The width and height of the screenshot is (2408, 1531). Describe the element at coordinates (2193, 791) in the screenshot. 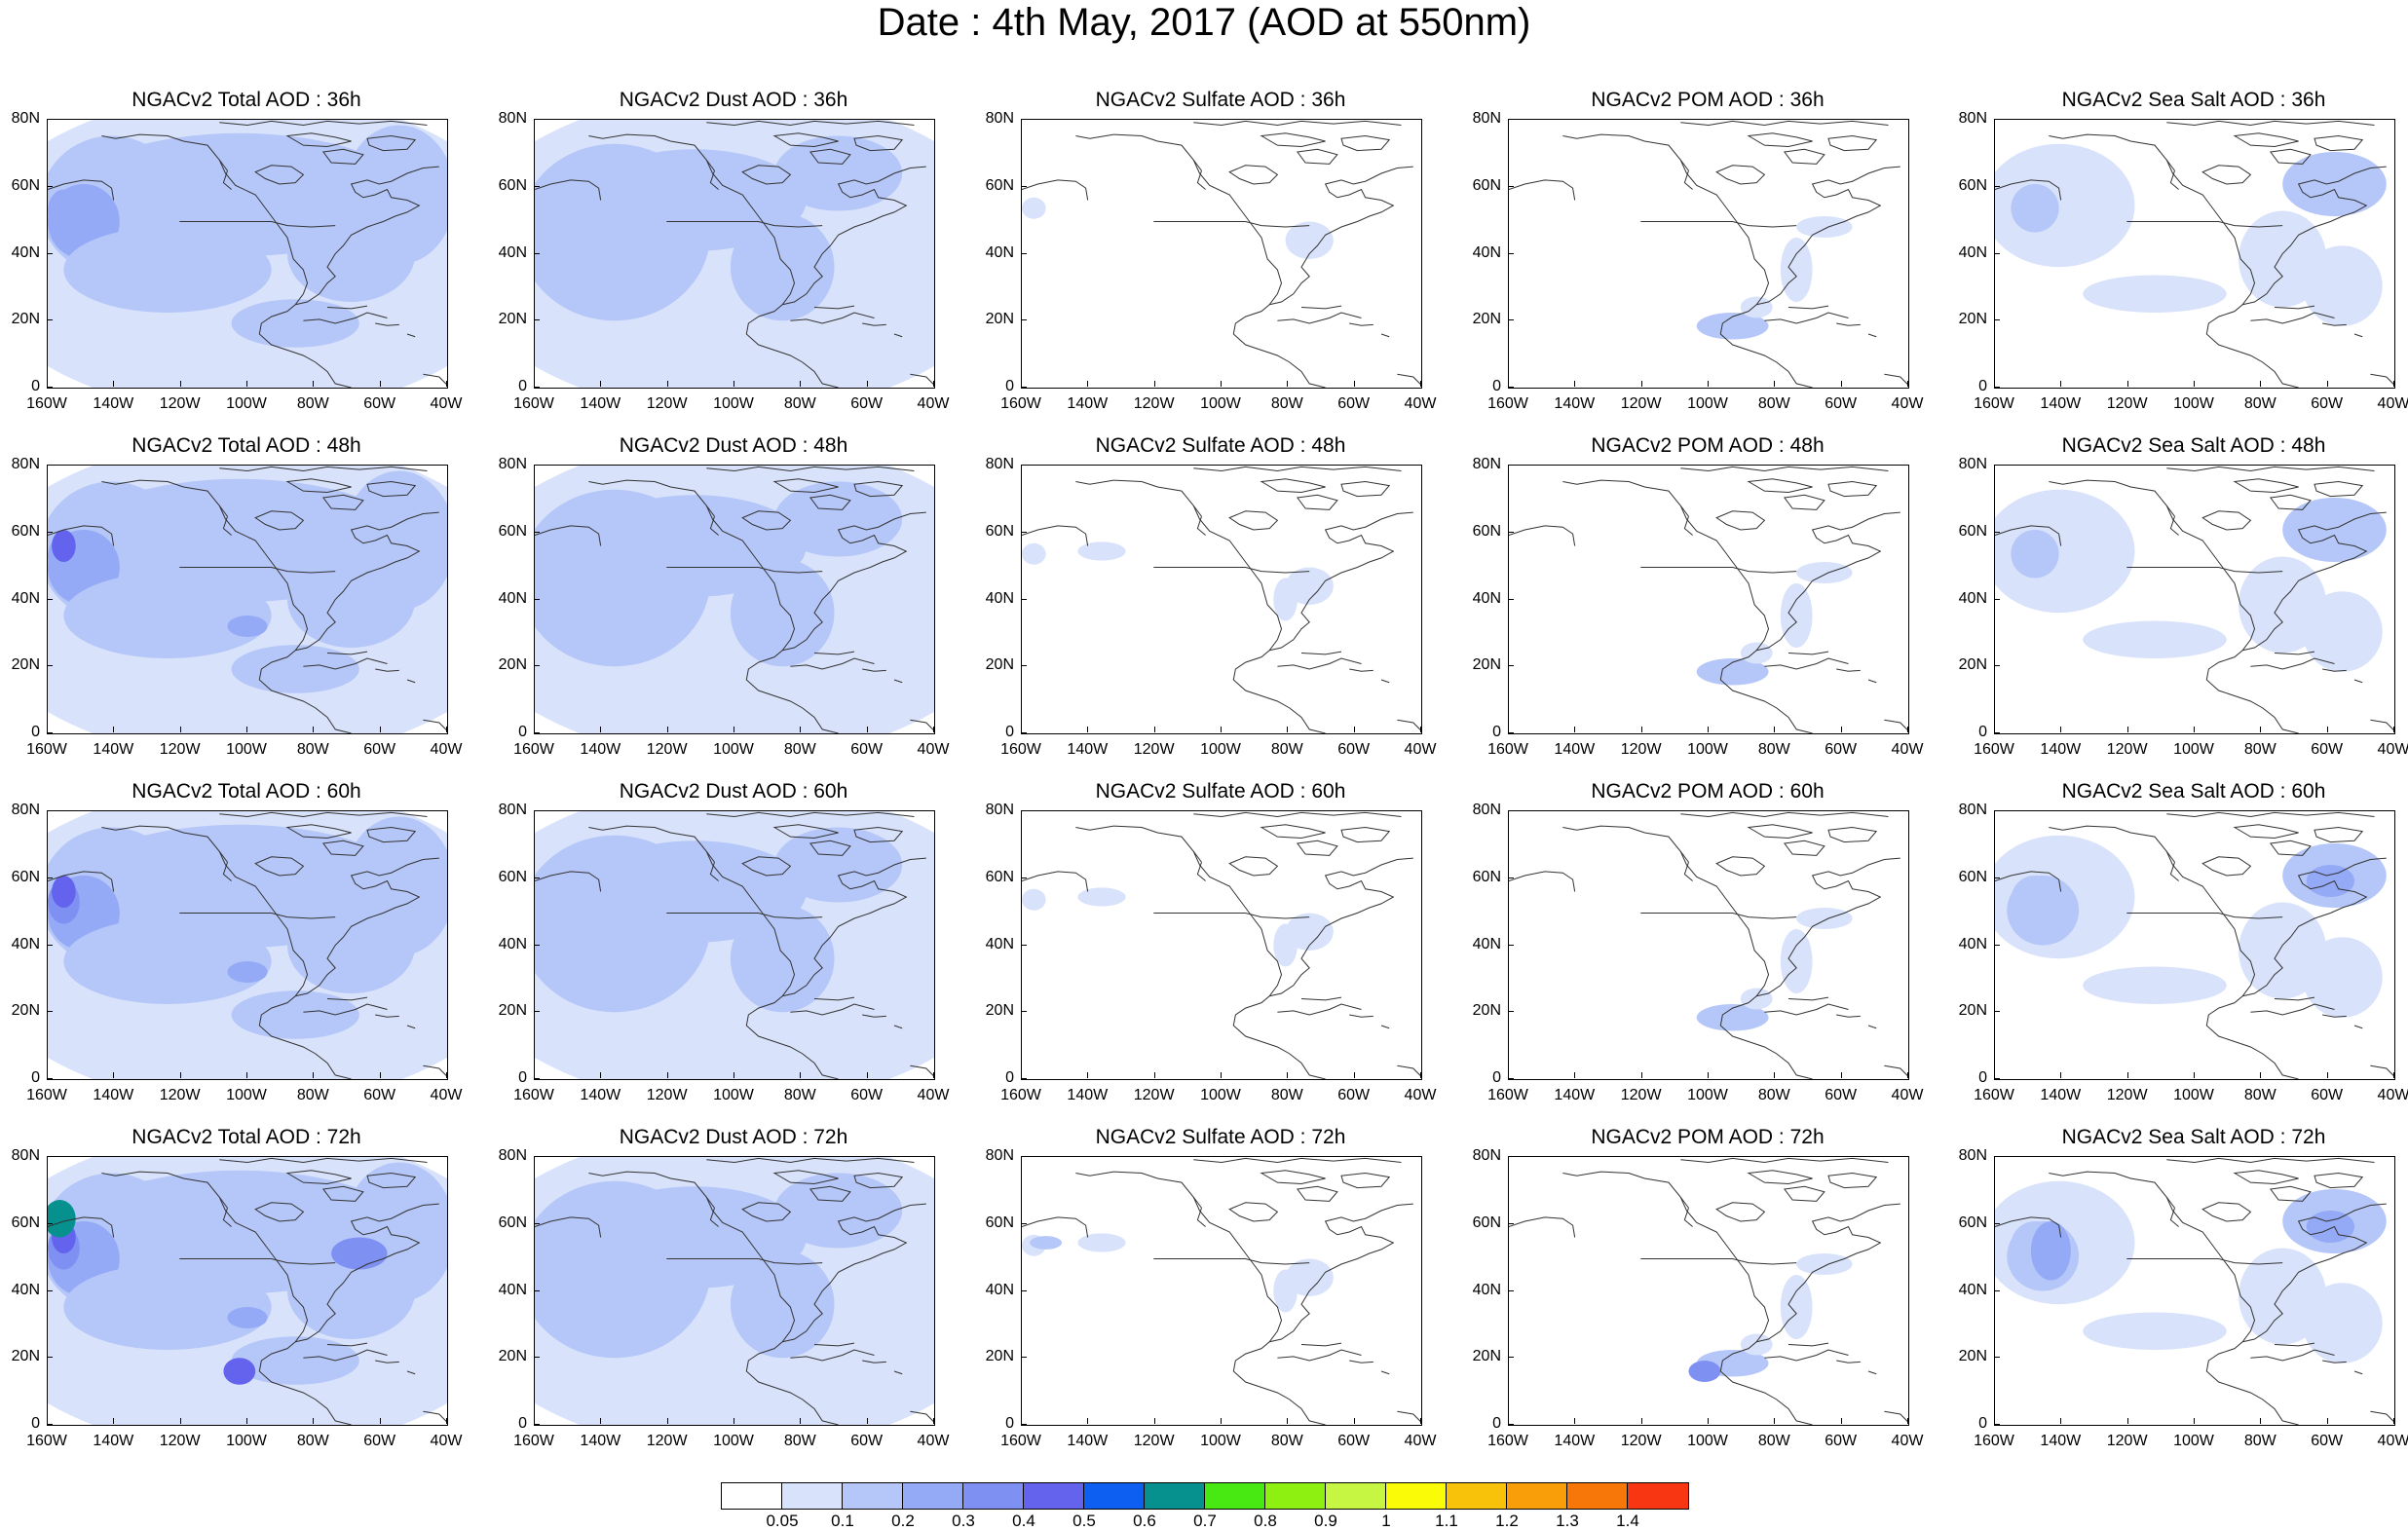

I see `panel-title: NGACv2 Sea Salt AOD : 60h` at that location.